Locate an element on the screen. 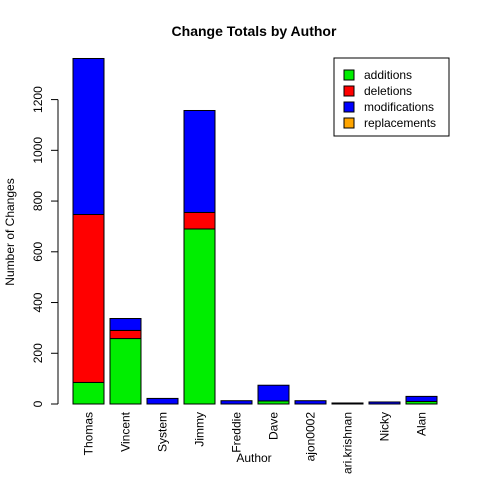 This screenshot has height=480, width=480. y-tick-label: 200 is located at coordinates (38, 353).